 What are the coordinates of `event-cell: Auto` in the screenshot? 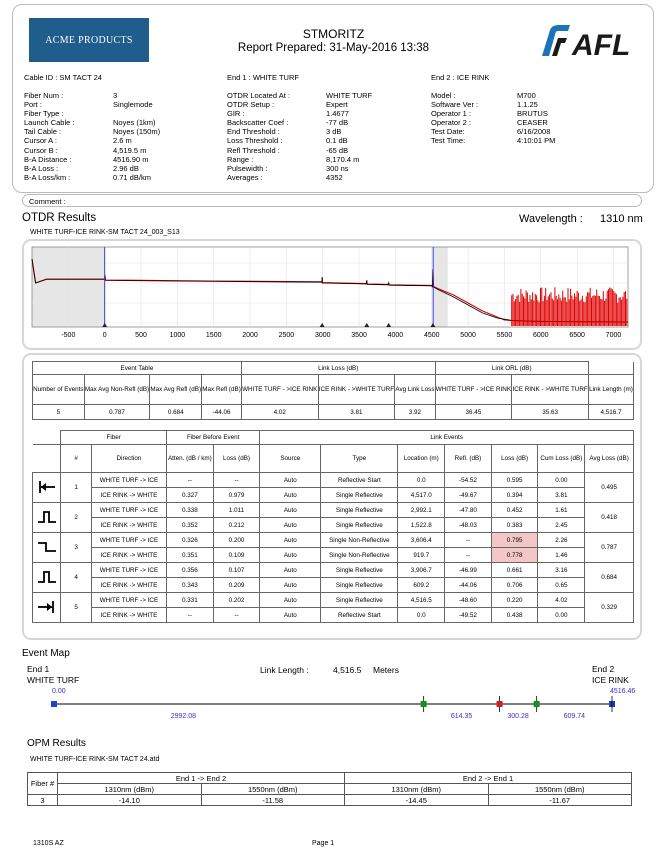 It's located at (290, 600).